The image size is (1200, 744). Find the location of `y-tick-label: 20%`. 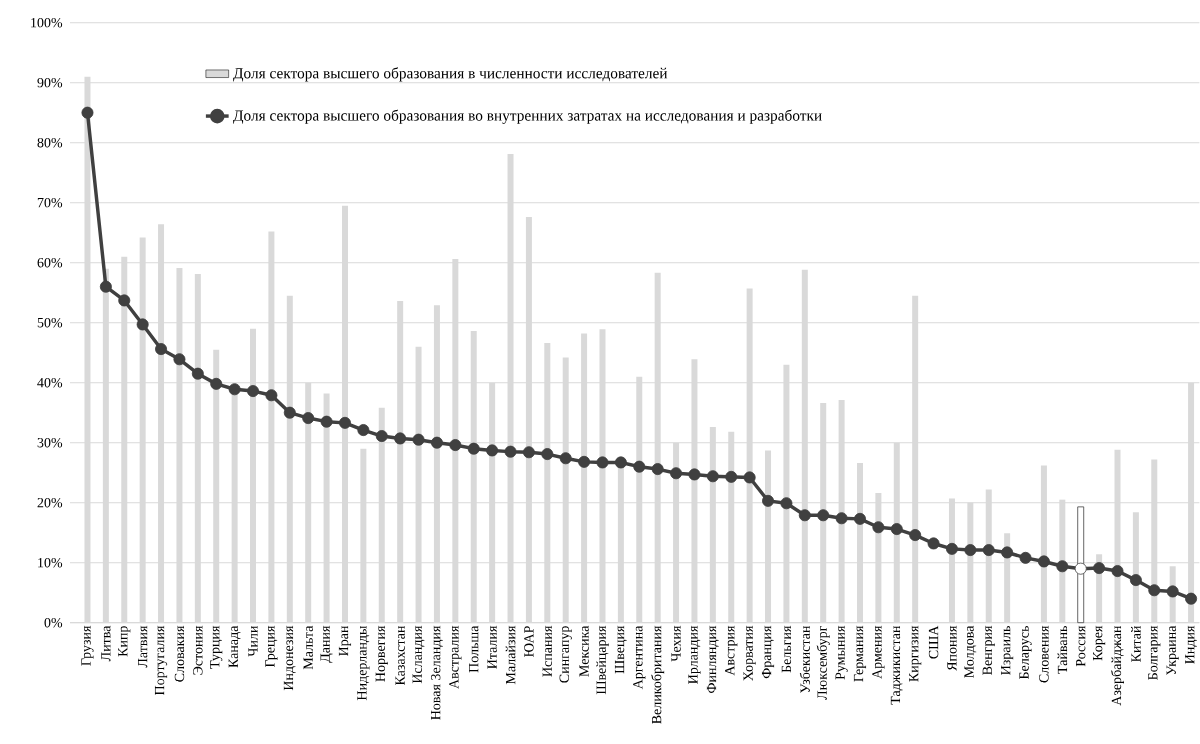

y-tick-label: 20% is located at coordinates (50, 502).